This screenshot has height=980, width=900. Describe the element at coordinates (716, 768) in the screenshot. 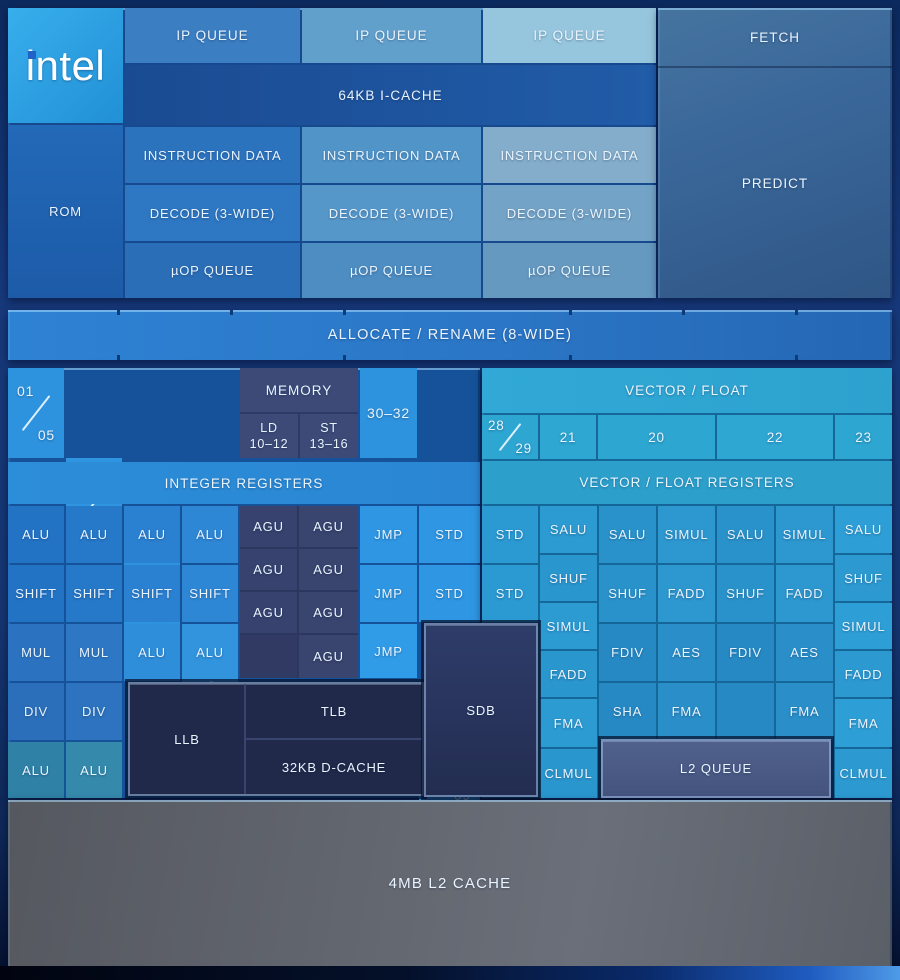

I see `l2-queue-block: L2 QUEUE` at that location.